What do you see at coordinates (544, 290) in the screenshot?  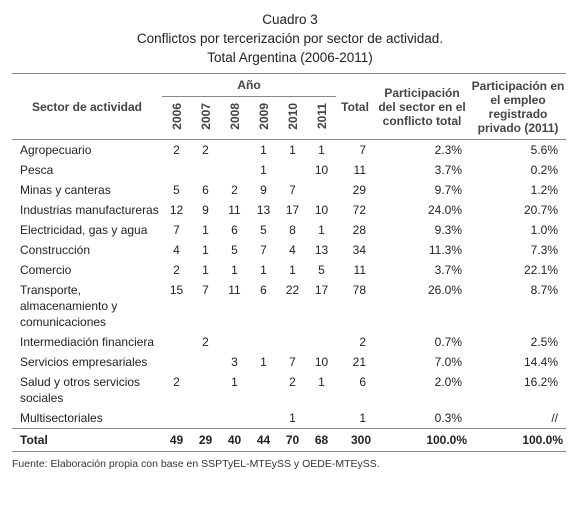 I see `value-cell: 8.7%` at bounding box center [544, 290].